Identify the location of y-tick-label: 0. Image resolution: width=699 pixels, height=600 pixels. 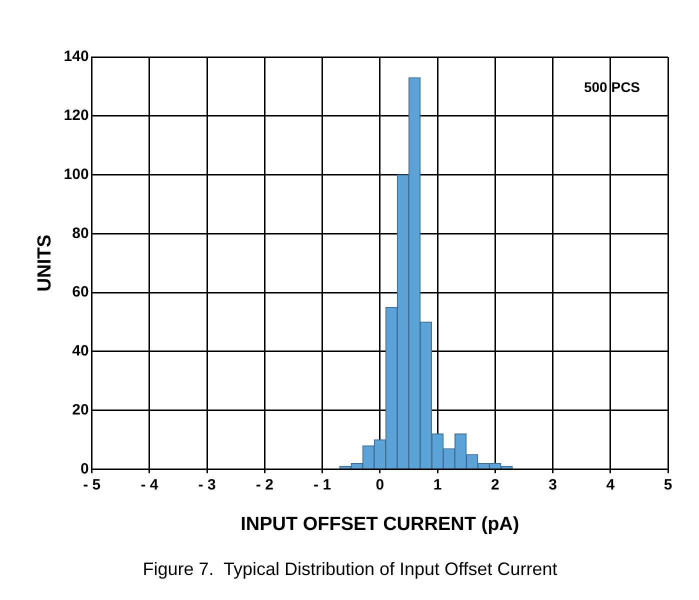
(84, 469).